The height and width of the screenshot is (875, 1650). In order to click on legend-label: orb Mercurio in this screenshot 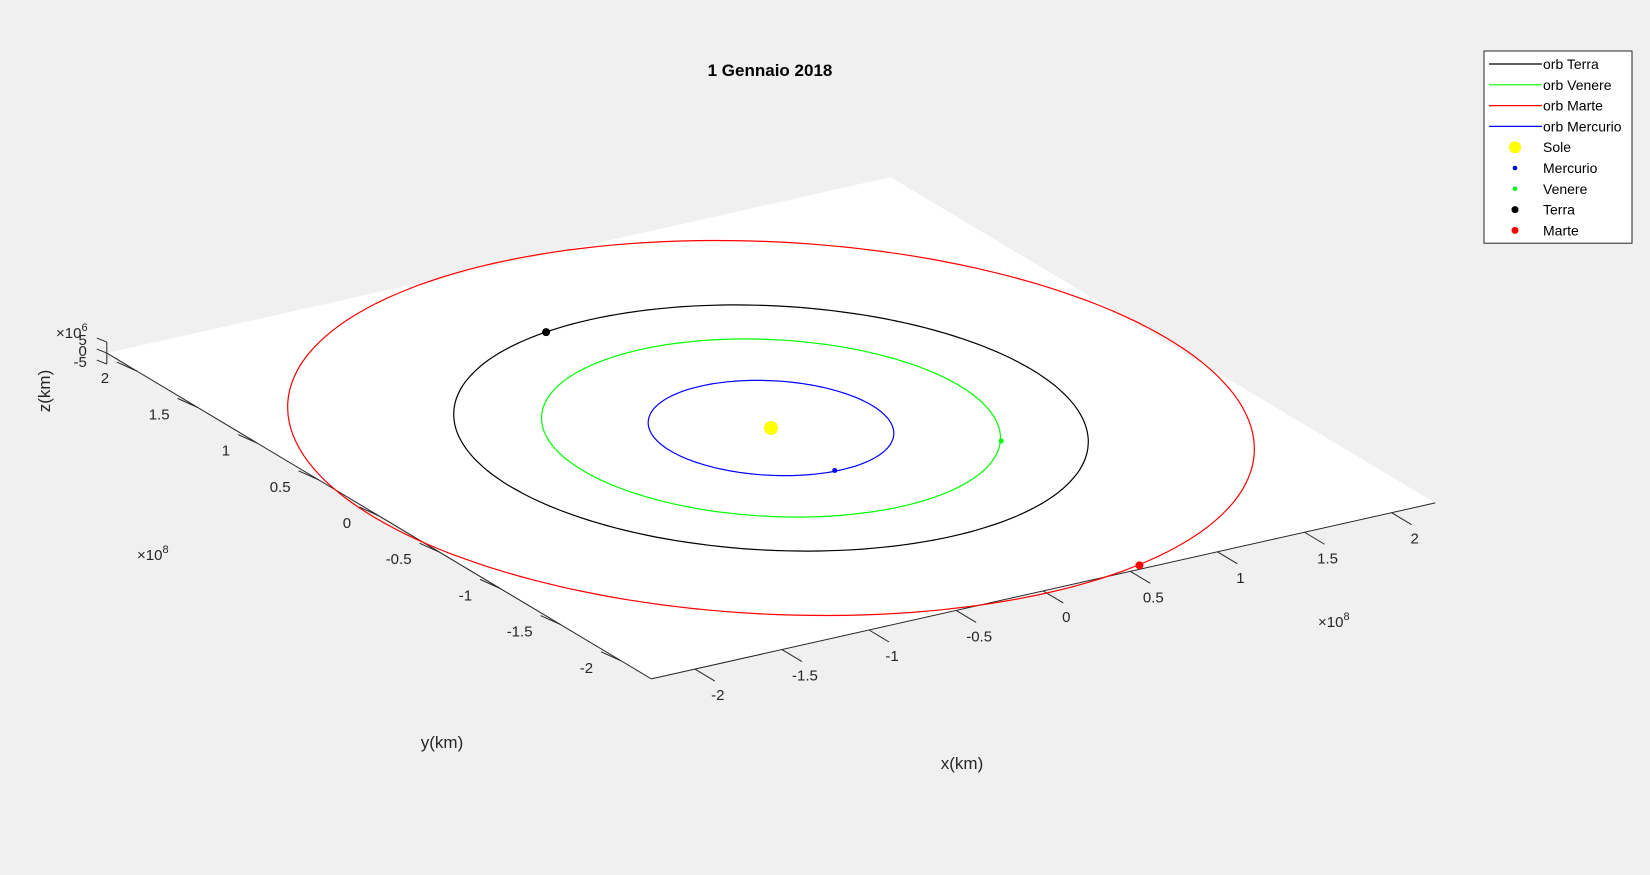, I will do `click(1582, 126)`.